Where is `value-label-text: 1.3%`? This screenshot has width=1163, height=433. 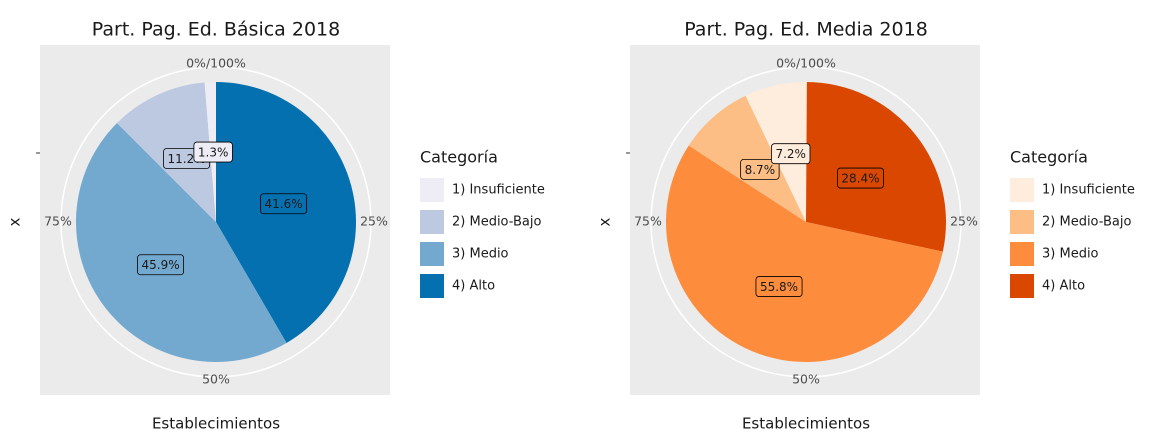
value-label-text: 1.3% is located at coordinates (213, 153).